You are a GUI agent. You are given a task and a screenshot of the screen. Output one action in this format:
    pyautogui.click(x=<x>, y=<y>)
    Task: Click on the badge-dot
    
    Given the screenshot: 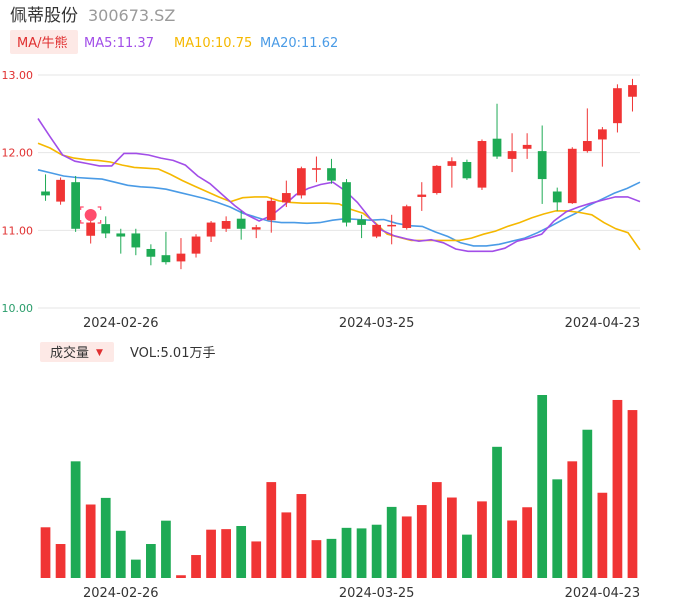 What is the action you would take?
    pyautogui.click(x=90, y=215)
    